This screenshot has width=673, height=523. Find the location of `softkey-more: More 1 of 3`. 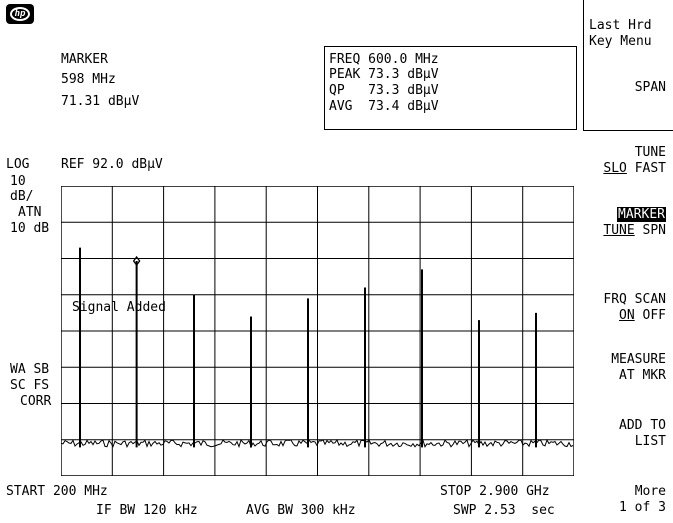

softkey-more: More 1 of 3 is located at coordinates (642, 499).